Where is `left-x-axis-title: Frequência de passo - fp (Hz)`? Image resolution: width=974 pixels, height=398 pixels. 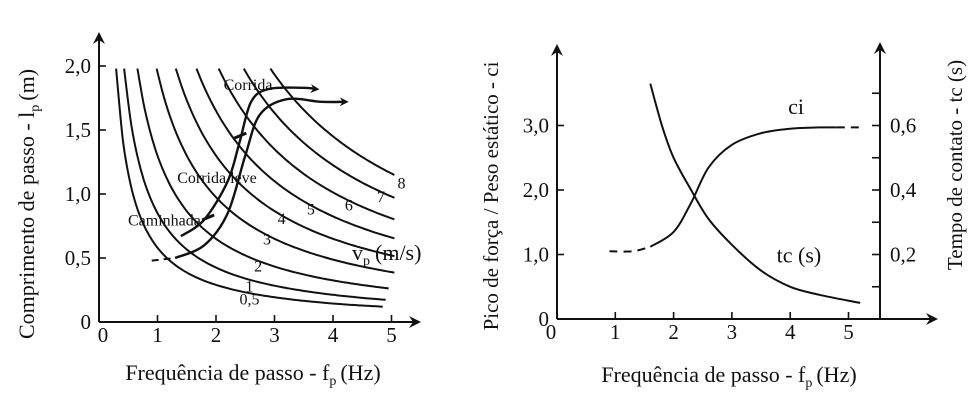 left-x-axis-title: Frequência de passo - fp (Hz) is located at coordinates (252, 374).